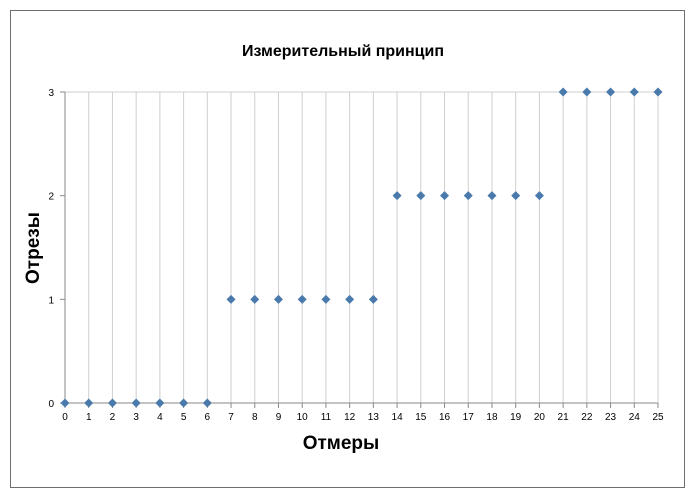 The width and height of the screenshot is (700, 503). What do you see at coordinates (374, 417) in the screenshot?
I see `x-tick-label: 13` at bounding box center [374, 417].